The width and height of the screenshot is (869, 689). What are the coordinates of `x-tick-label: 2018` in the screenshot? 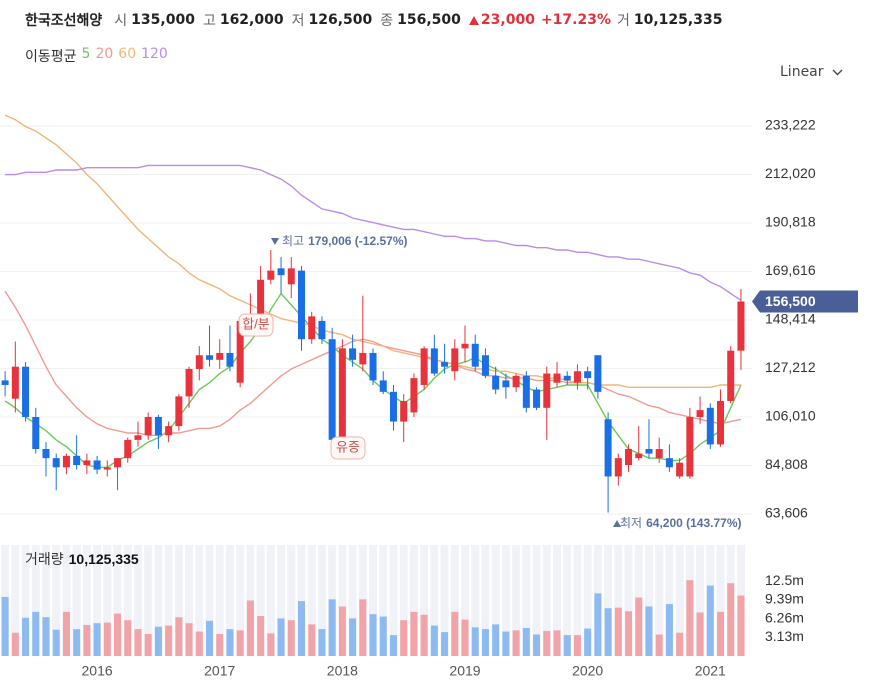 It's located at (342, 671).